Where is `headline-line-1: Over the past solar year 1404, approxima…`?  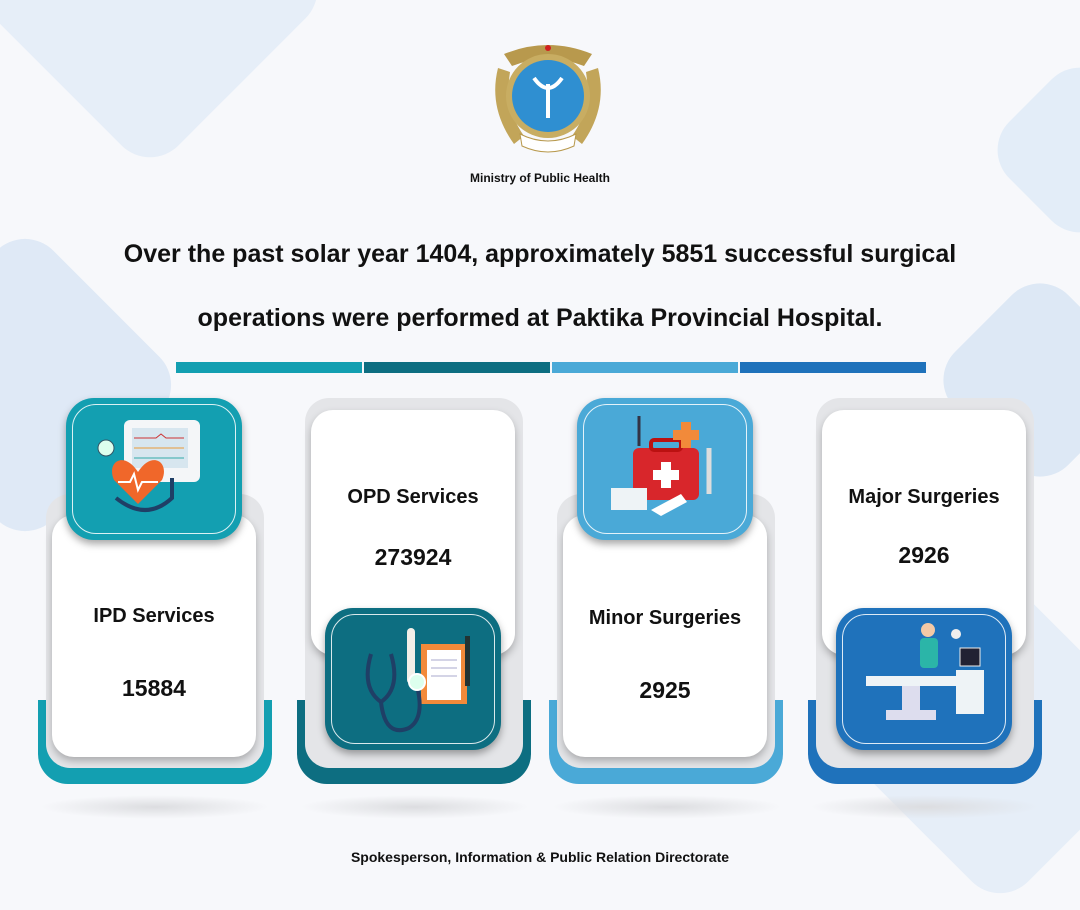
headline-line-1: Over the past solar year 1404, approxima… is located at coordinates (540, 254).